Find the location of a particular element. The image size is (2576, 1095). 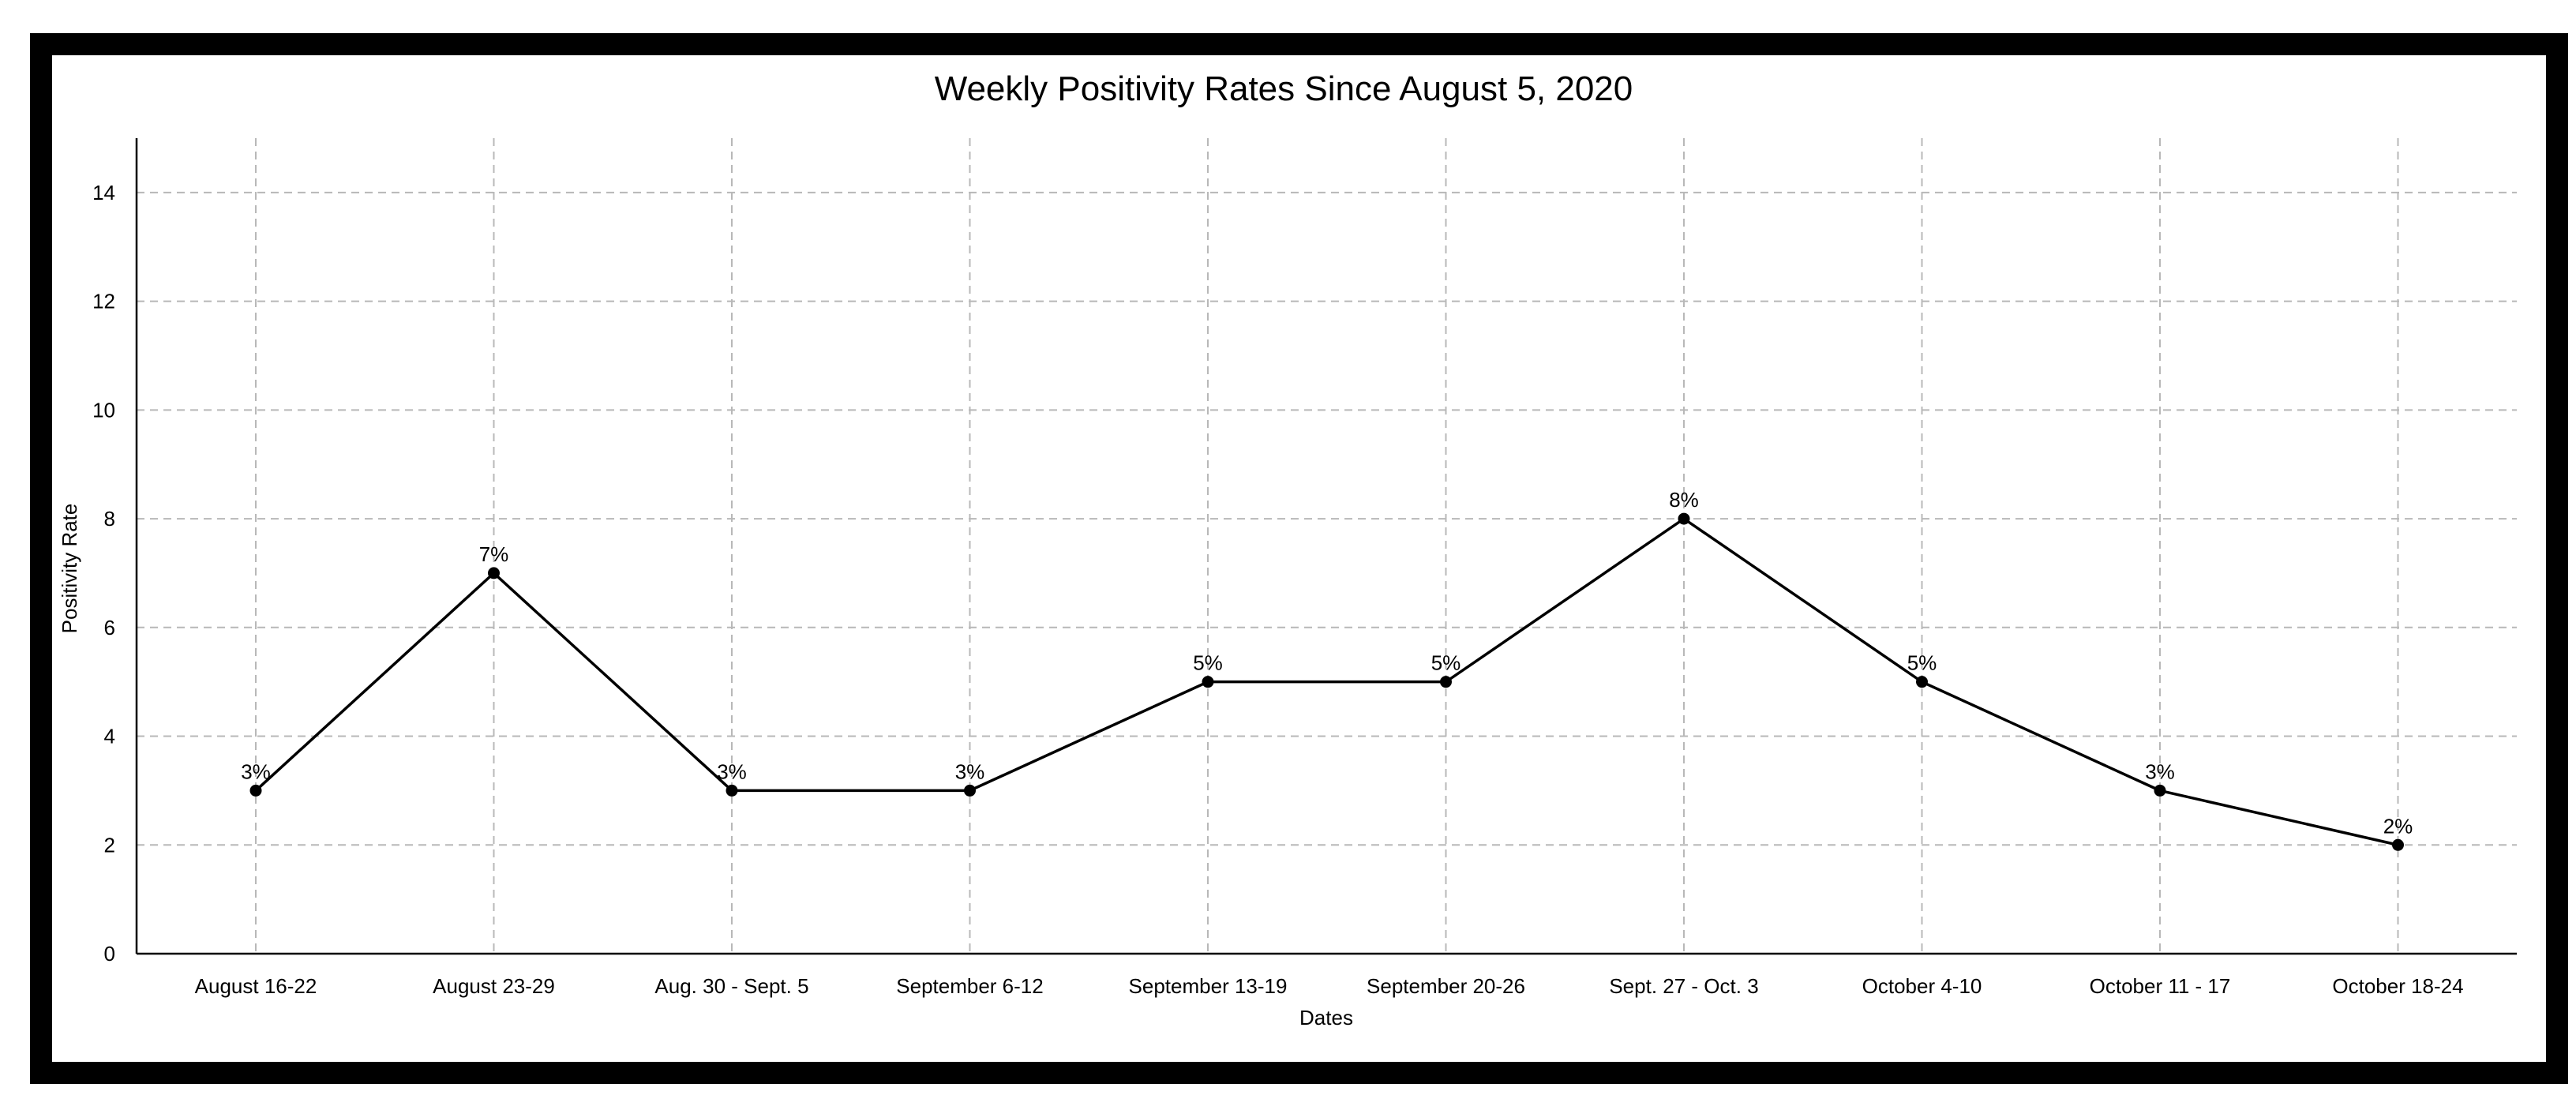

y-tick-label: 14 is located at coordinates (103, 192).